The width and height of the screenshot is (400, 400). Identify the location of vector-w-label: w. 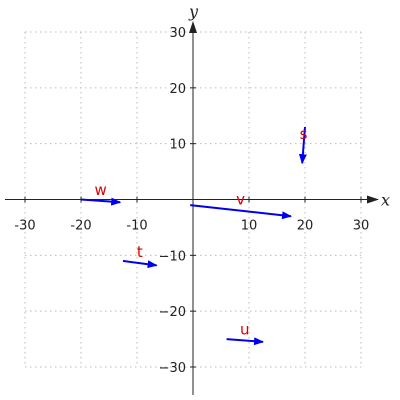
(100, 190).